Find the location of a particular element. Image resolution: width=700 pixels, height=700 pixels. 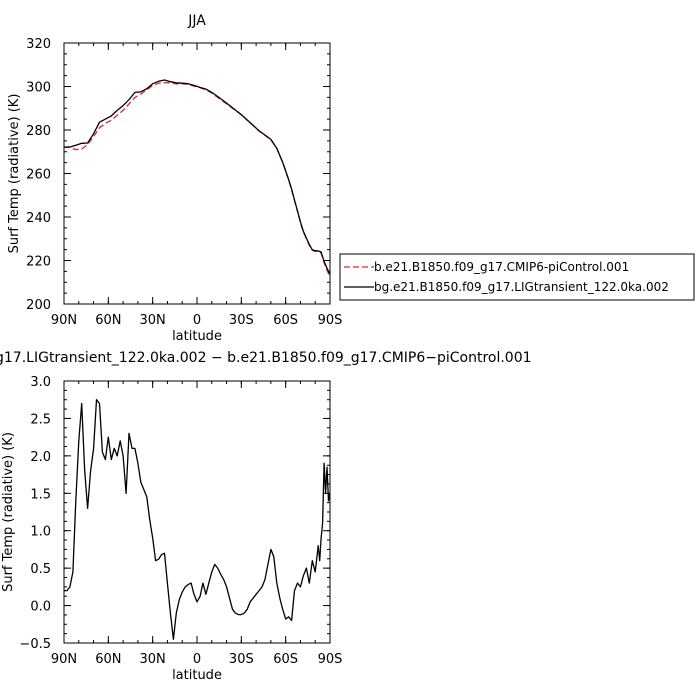

legend-box is located at coordinates (517, 277).